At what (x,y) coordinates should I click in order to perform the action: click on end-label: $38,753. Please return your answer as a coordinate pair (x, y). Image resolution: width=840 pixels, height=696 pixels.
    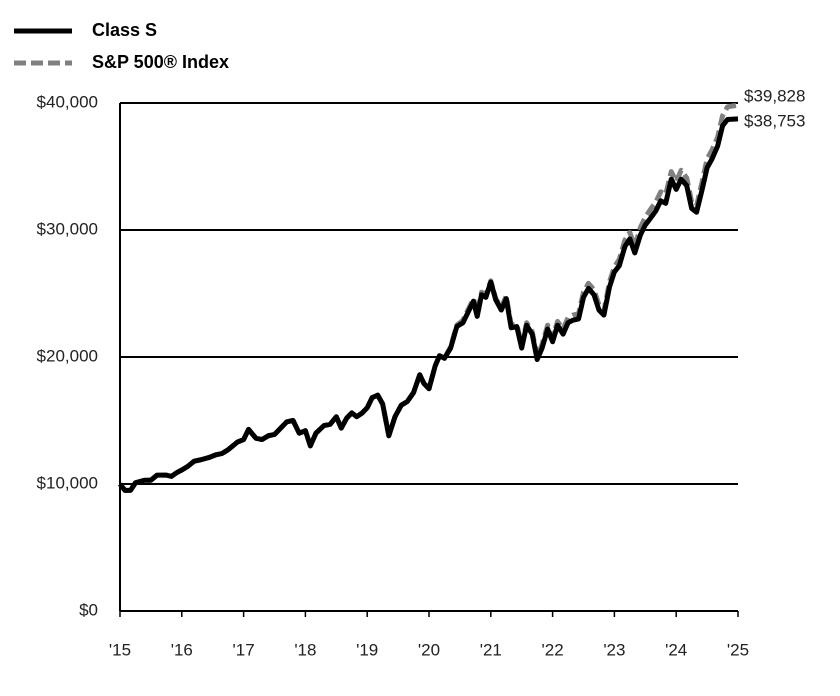
    Looking at the image, I should click on (774, 120).